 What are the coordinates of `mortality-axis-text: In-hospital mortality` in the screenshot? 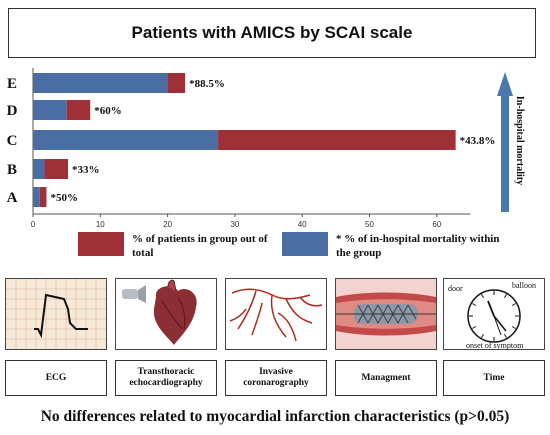 It's located at (520, 140).